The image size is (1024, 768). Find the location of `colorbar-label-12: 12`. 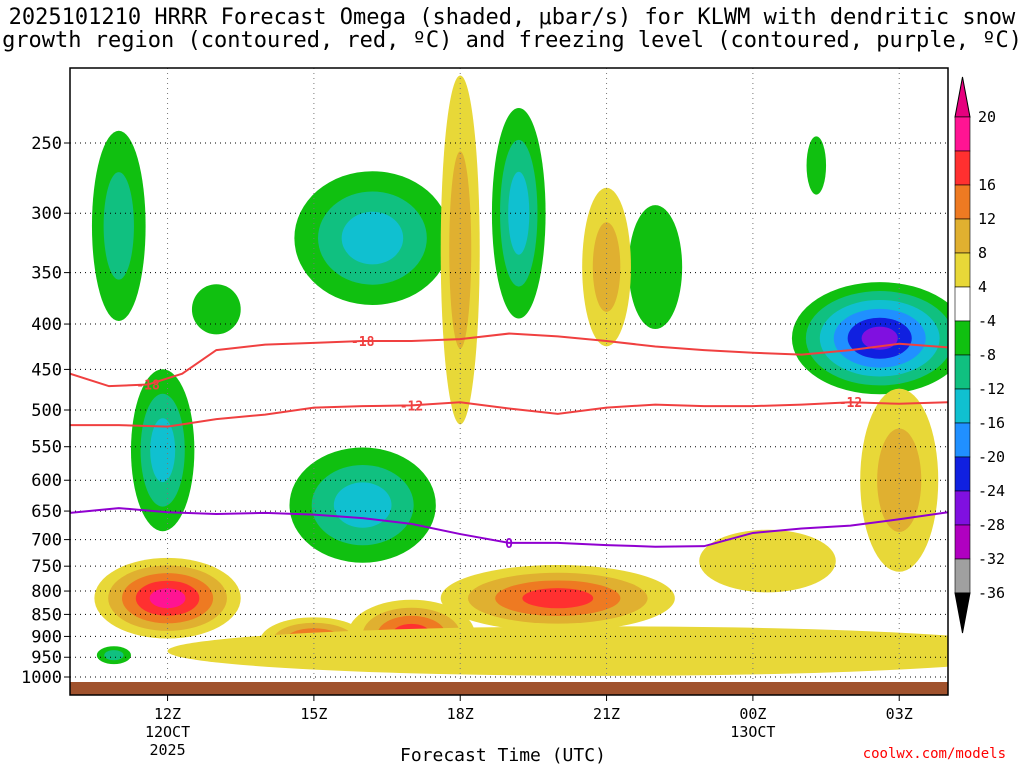

colorbar-label-12: 12 is located at coordinates (987, 219).